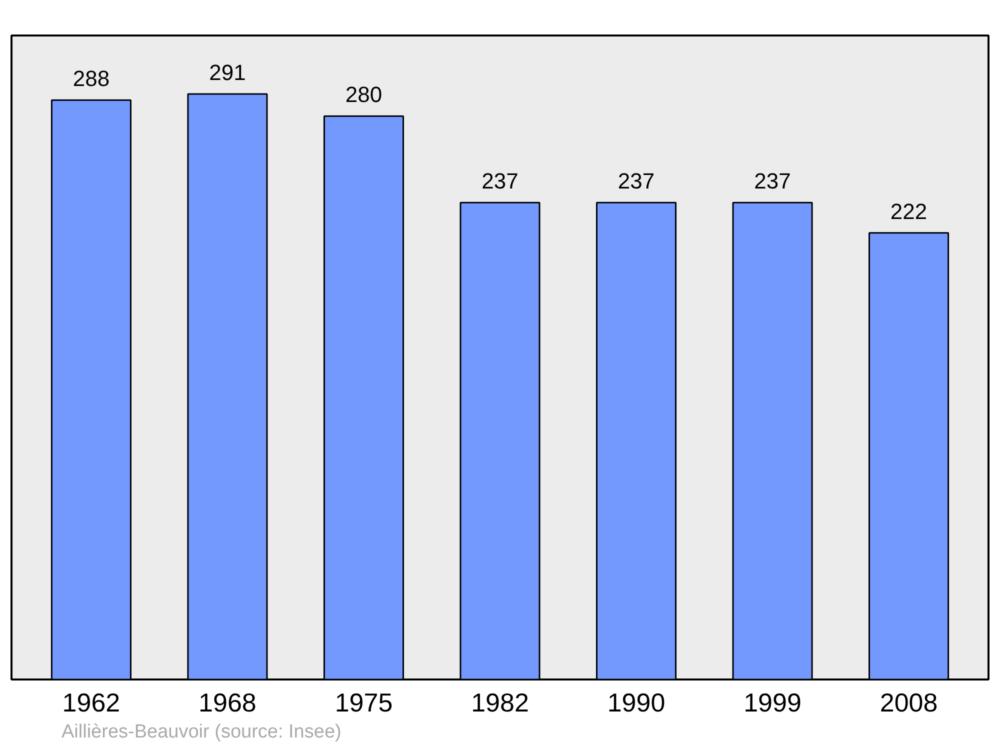  What do you see at coordinates (773, 703) in the screenshot?
I see `x-tick-label: 1999` at bounding box center [773, 703].